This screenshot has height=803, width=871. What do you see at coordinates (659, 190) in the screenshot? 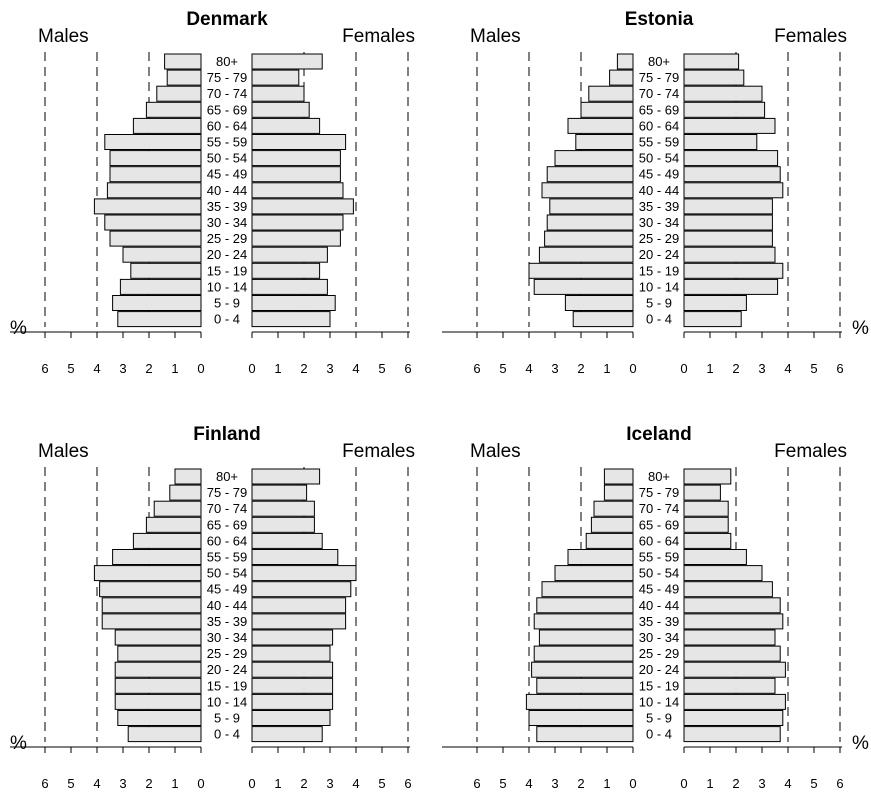
I see `age-group-label: 40 - 44` at bounding box center [659, 190].